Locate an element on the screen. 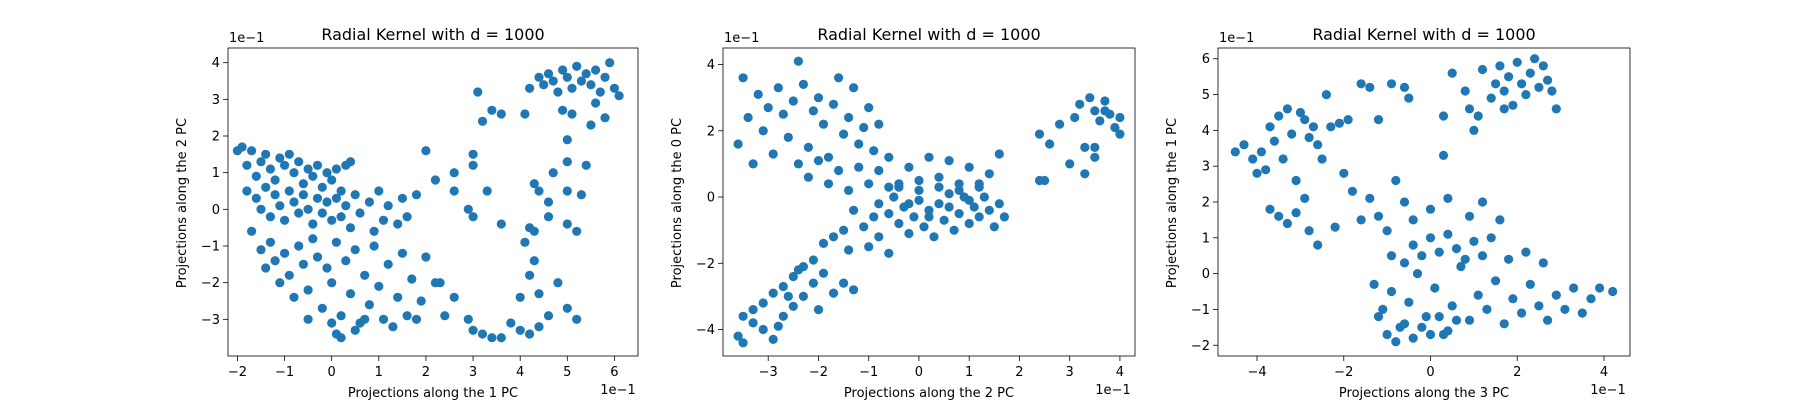 This screenshot has height=400, width=1800. x-tick-label: 3 is located at coordinates (473, 372).